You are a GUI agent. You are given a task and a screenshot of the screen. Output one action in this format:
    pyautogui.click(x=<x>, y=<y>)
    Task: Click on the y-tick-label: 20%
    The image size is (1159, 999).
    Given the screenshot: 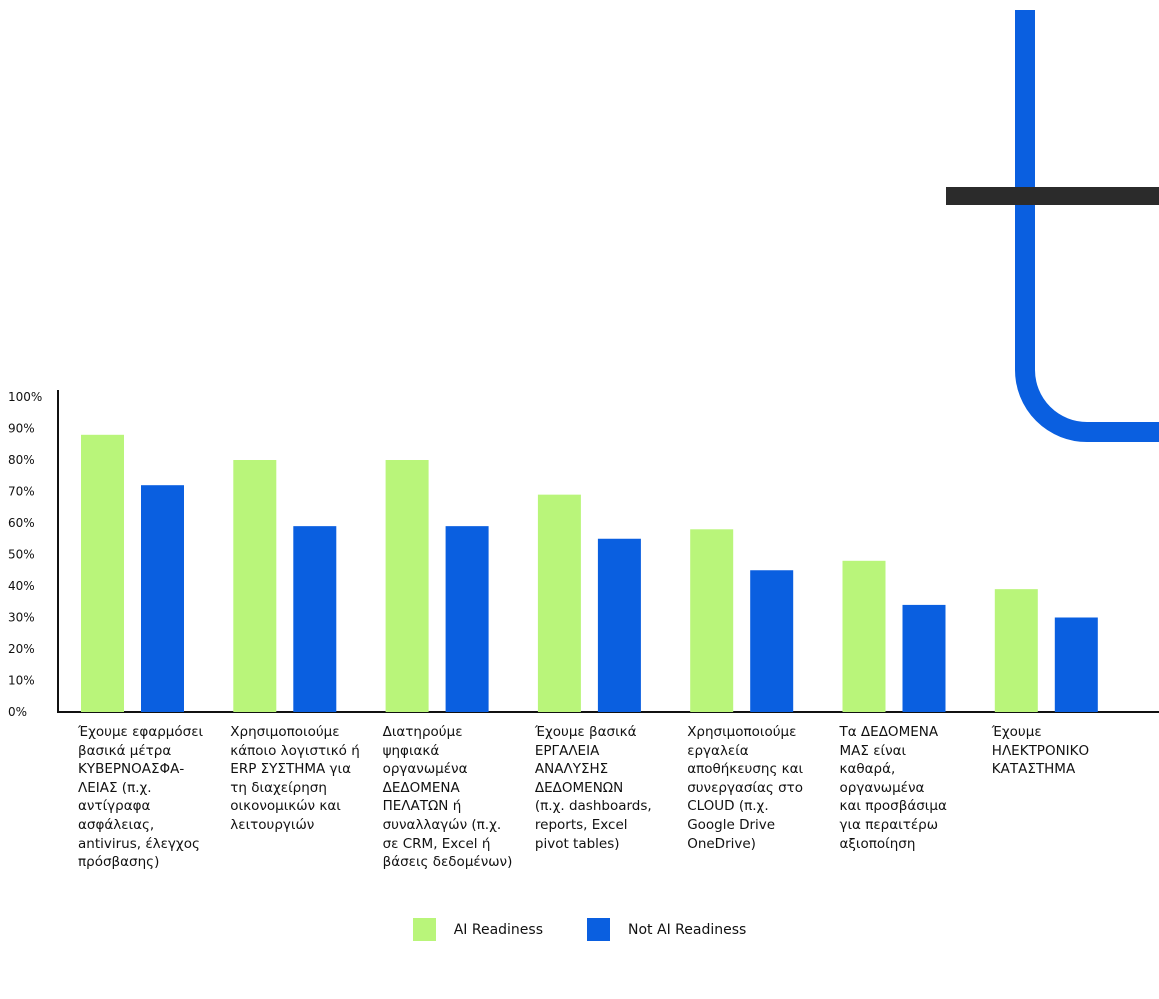 What is the action you would take?
    pyautogui.click(x=21, y=649)
    